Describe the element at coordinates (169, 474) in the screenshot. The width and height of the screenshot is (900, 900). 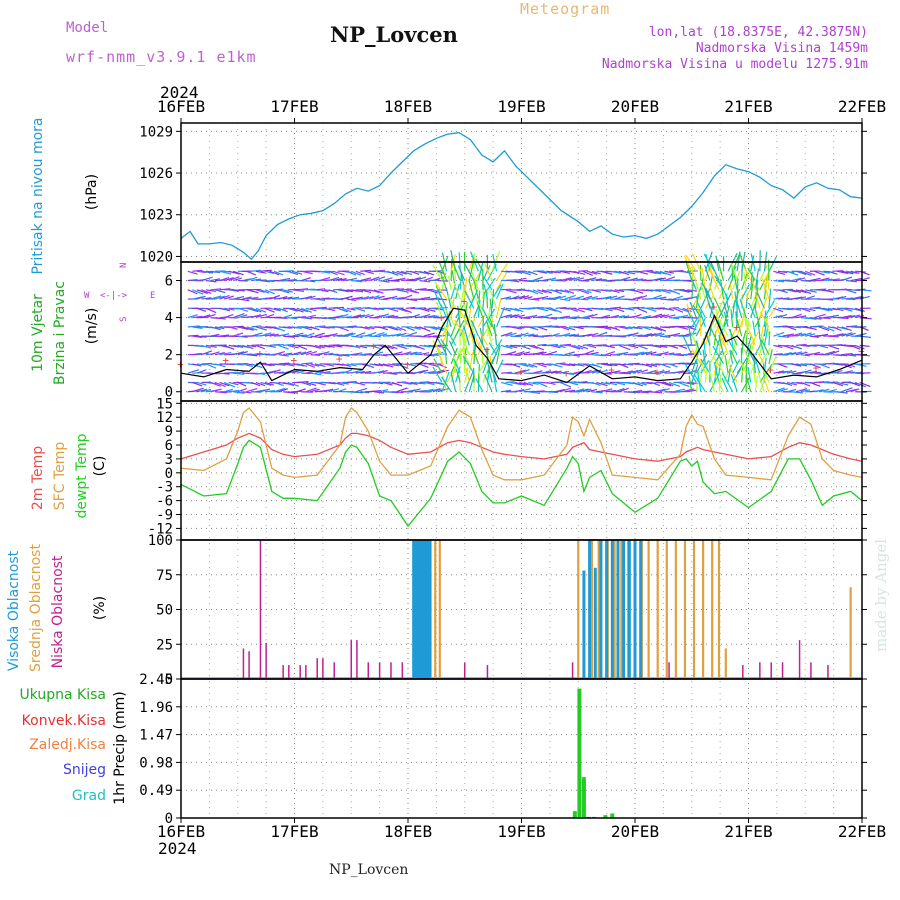
I see `y-tick-label: 0` at that location.